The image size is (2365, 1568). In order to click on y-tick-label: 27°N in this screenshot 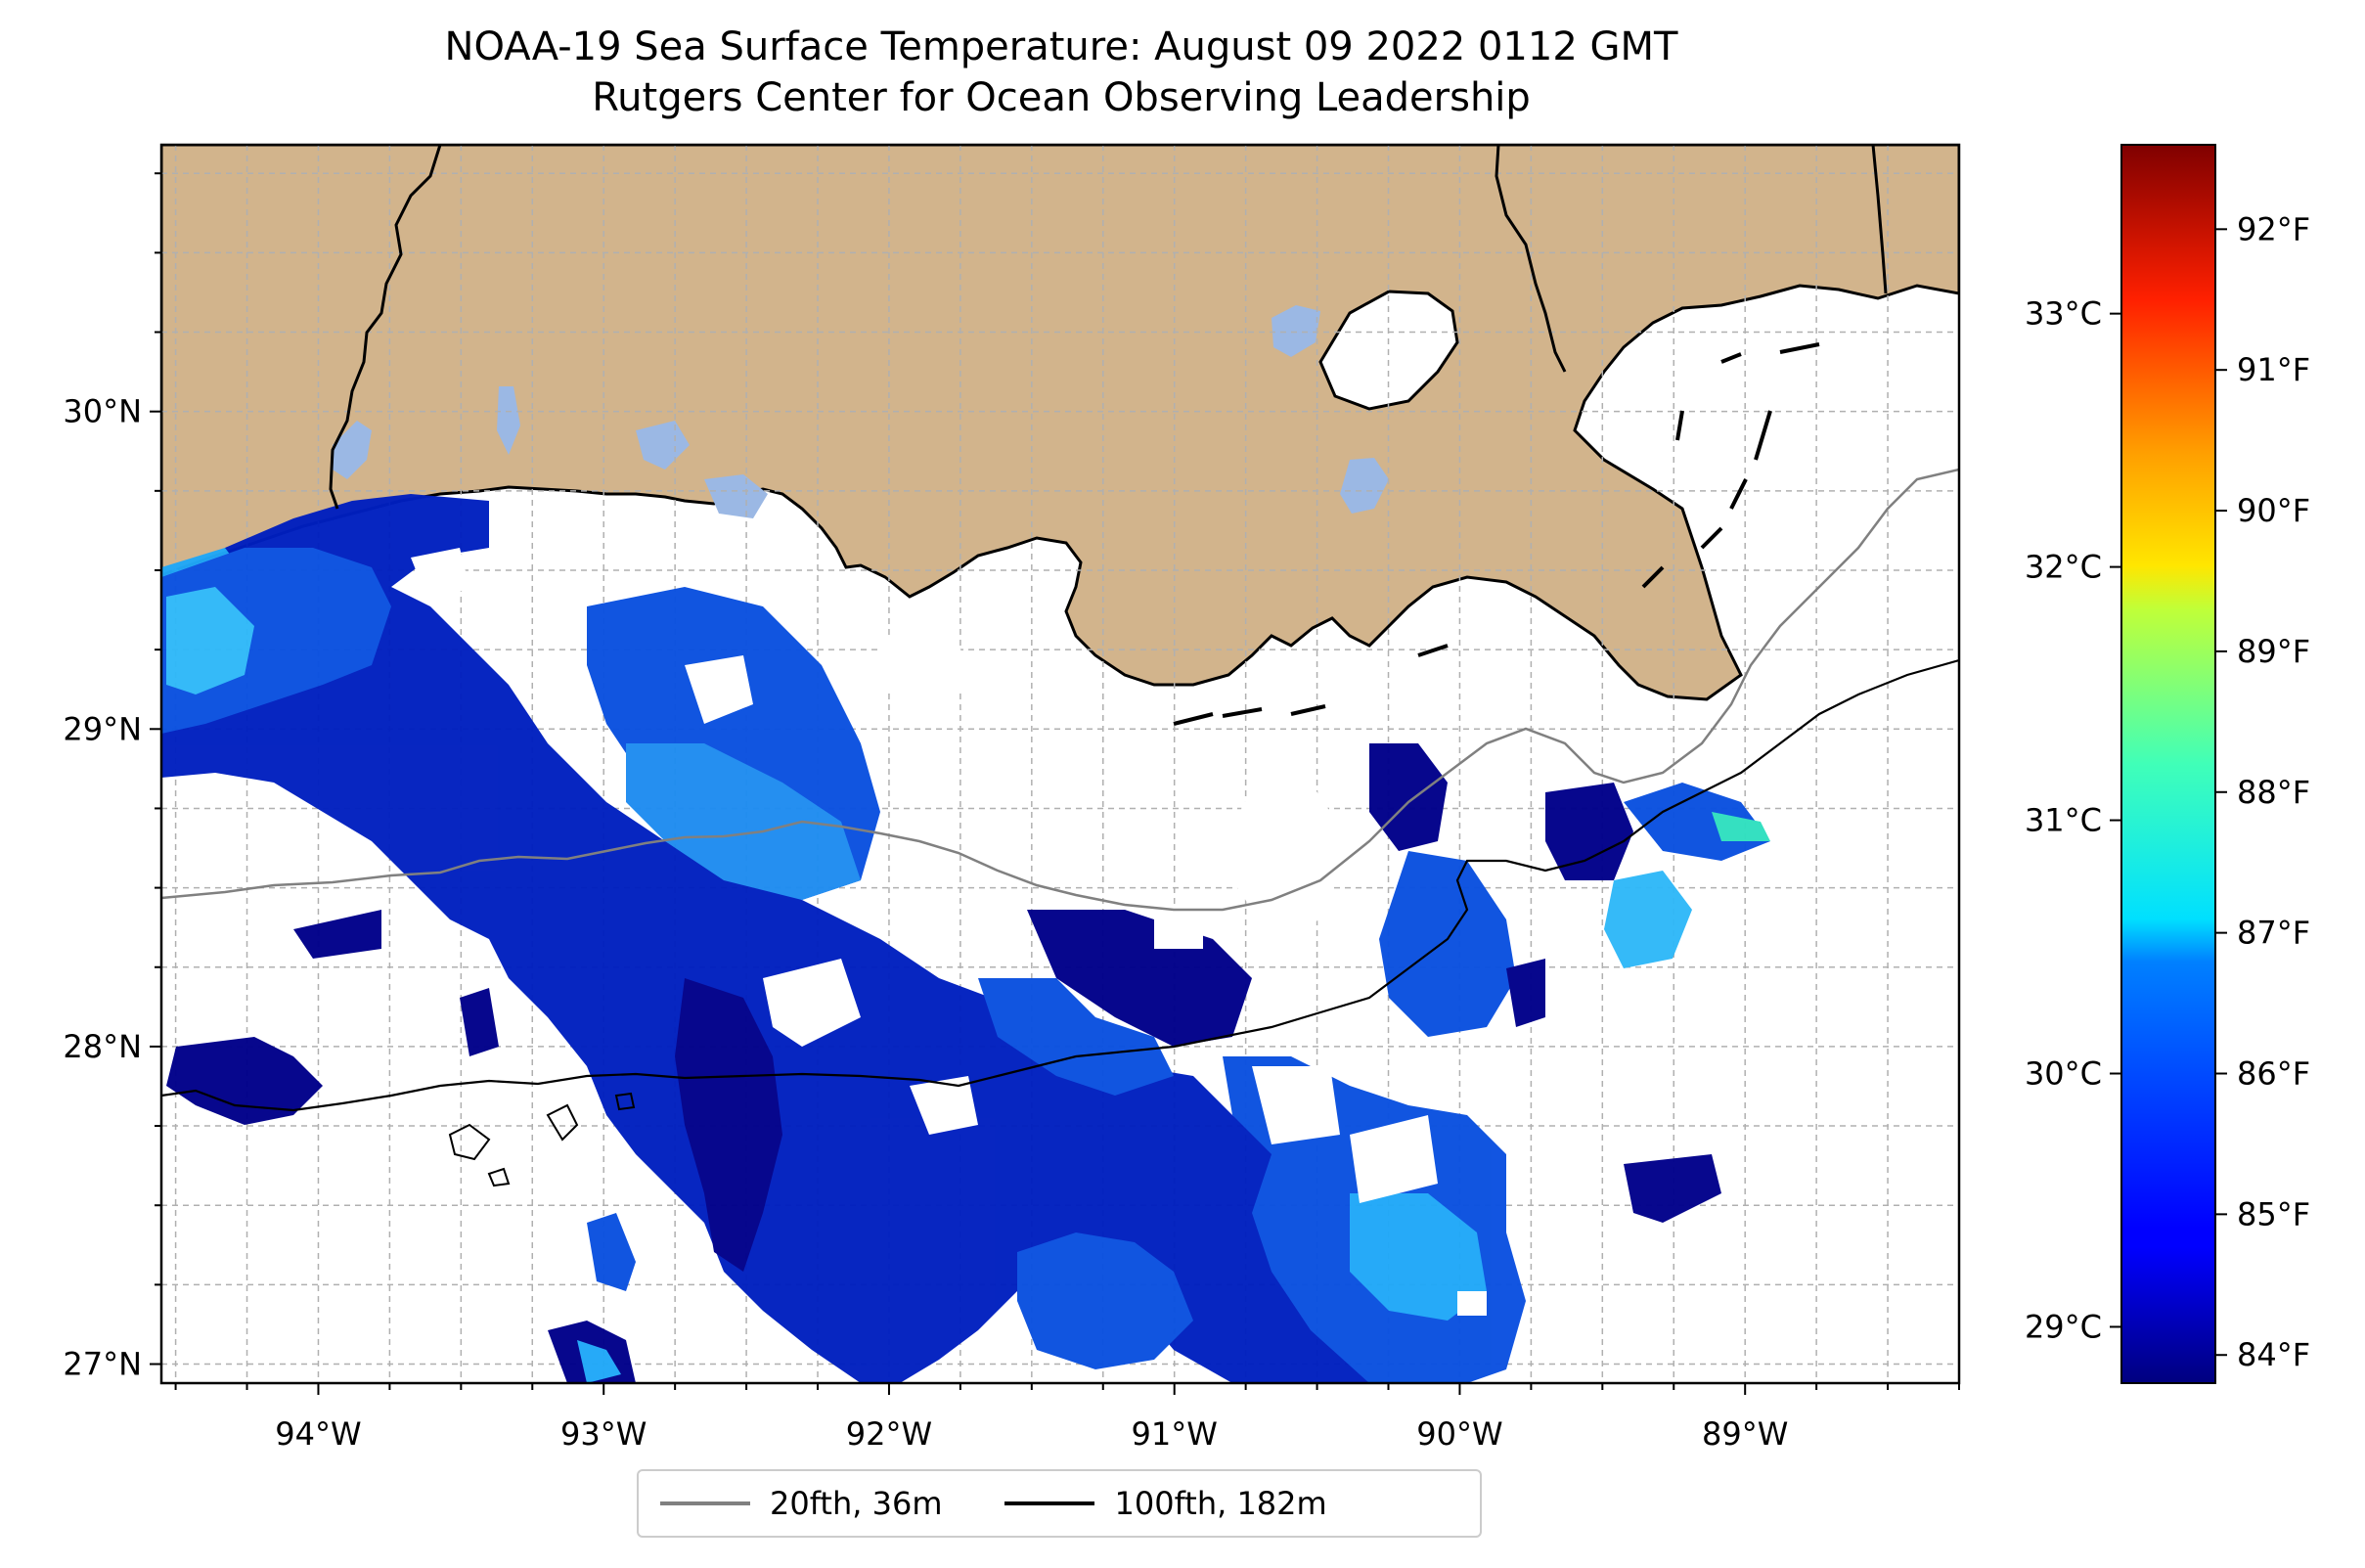, I will do `click(102, 1364)`.